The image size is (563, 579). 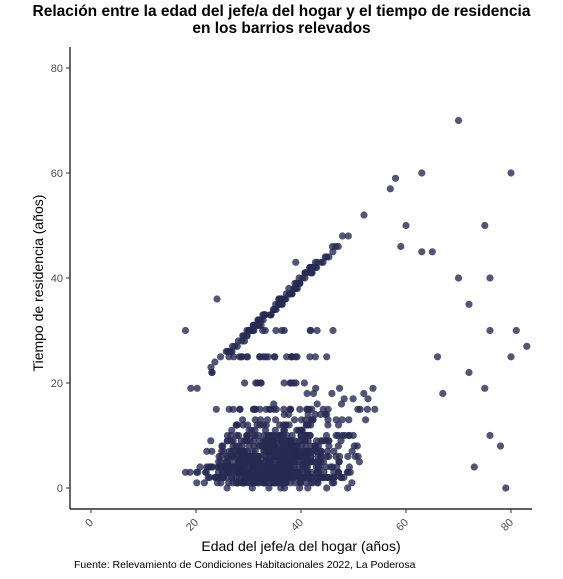 I want to click on x-axis-label: Edad del jefe/a del hogar (años), so click(x=300, y=546).